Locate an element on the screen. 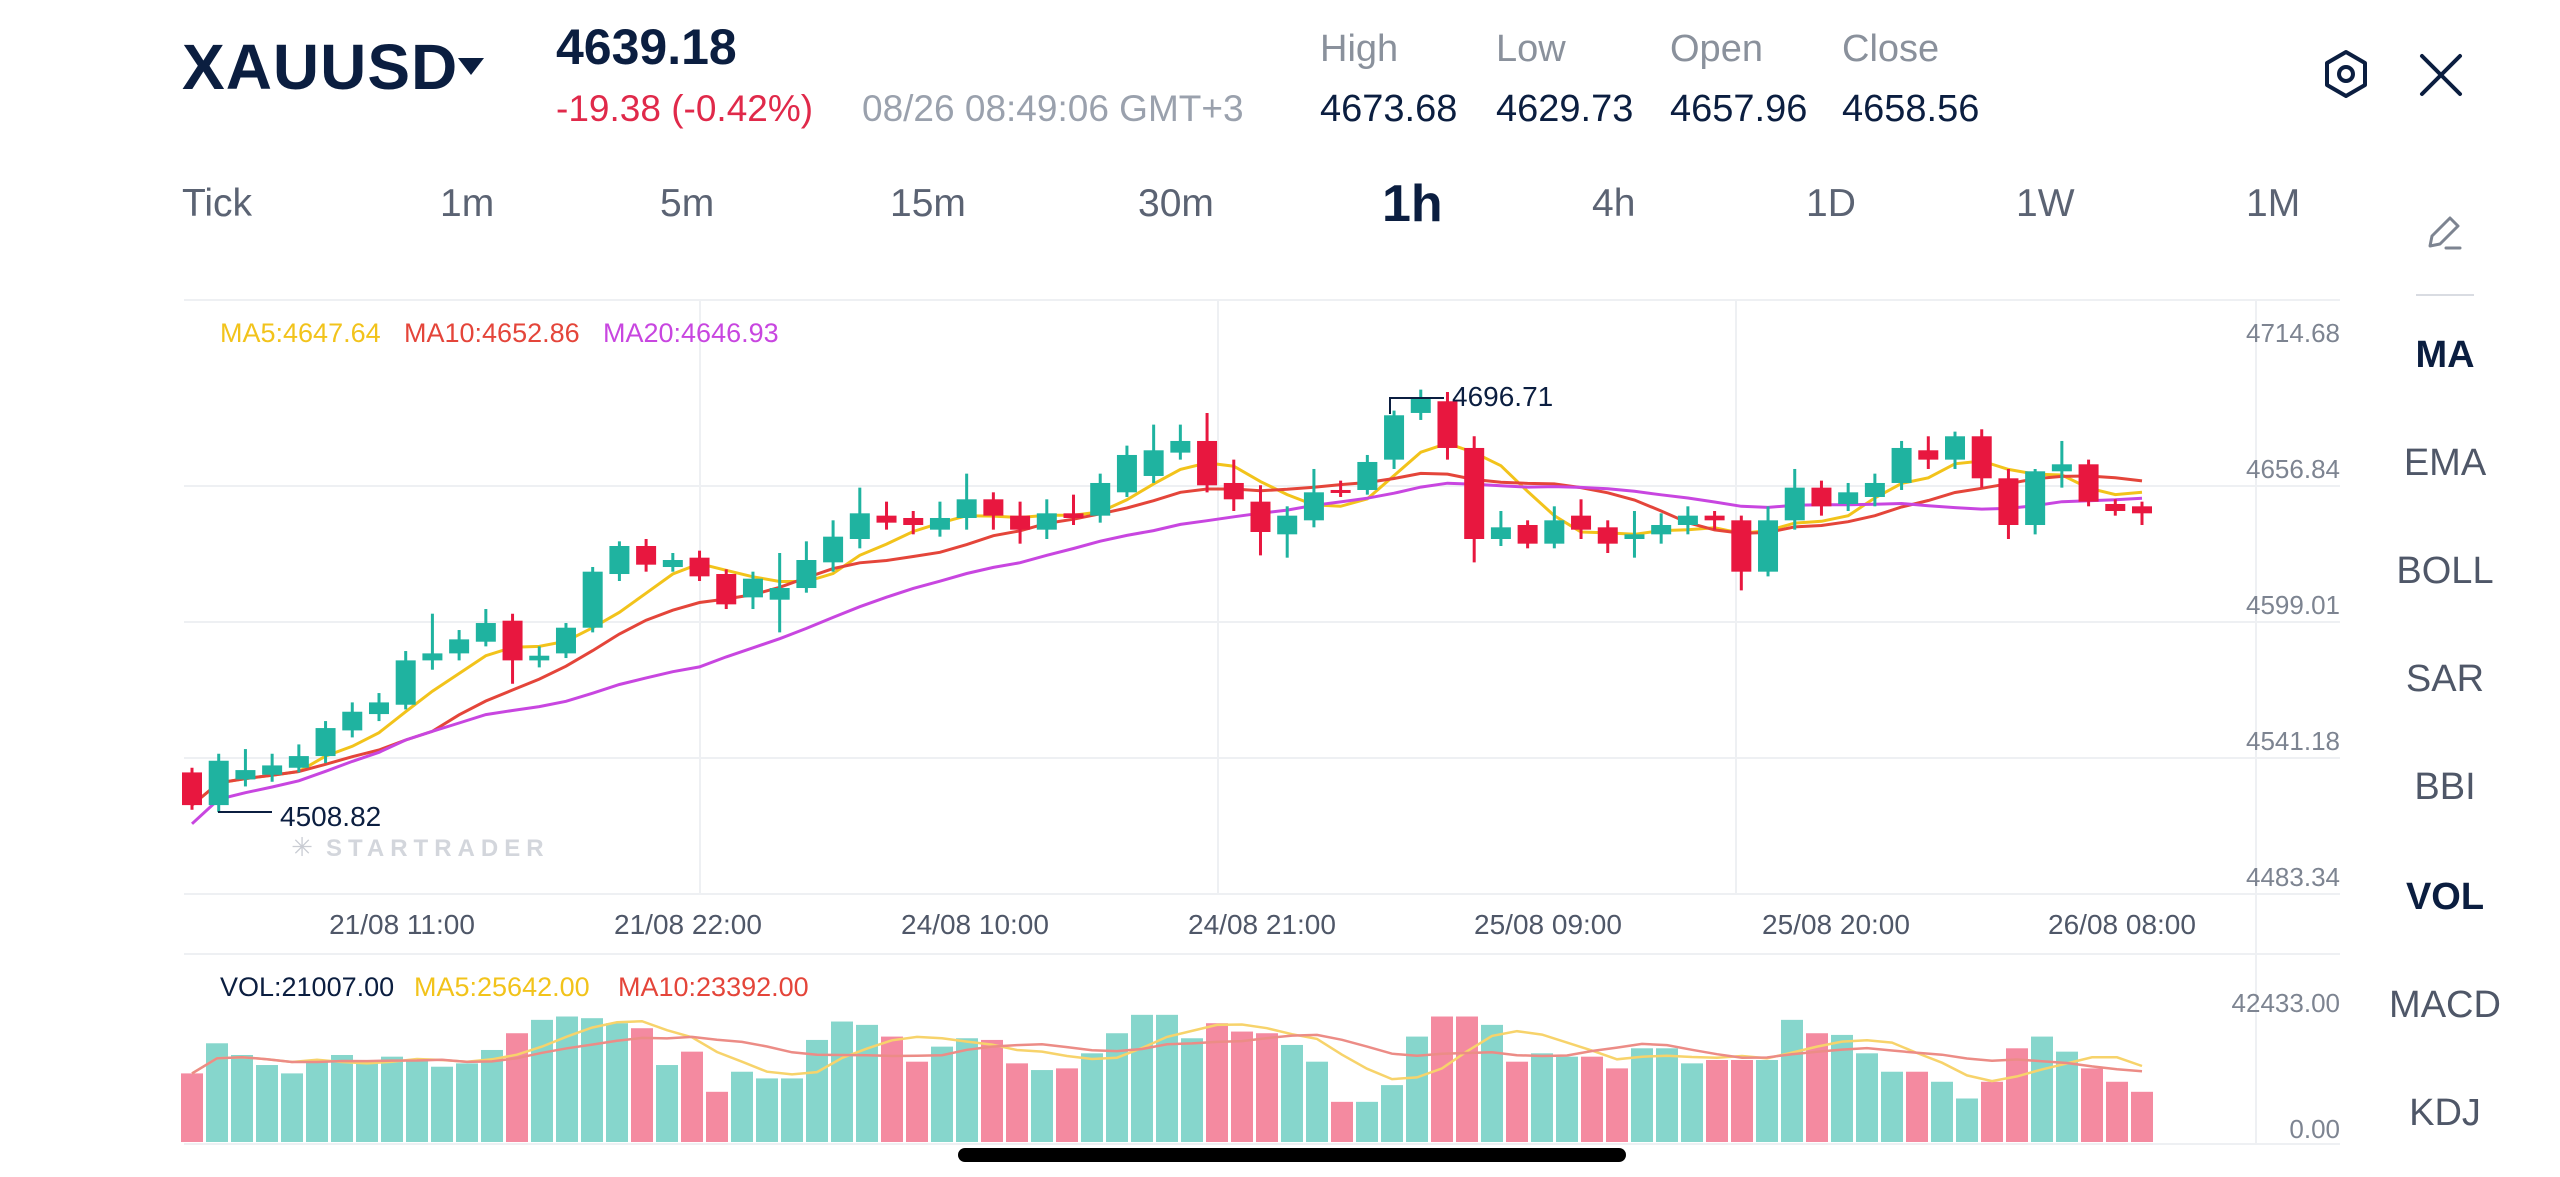  y-tick-1: 4714.68 is located at coordinates (2293, 333).